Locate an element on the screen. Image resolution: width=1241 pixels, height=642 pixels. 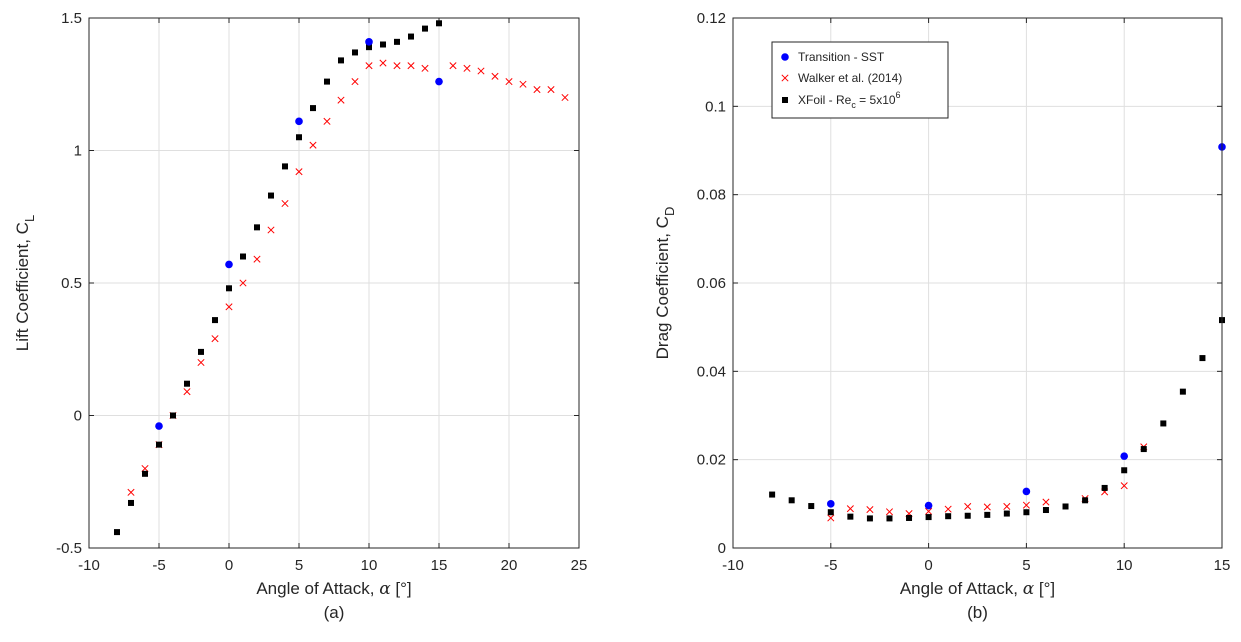
panel-a-ytick-label: 1.5 is located at coordinates (71, 18).